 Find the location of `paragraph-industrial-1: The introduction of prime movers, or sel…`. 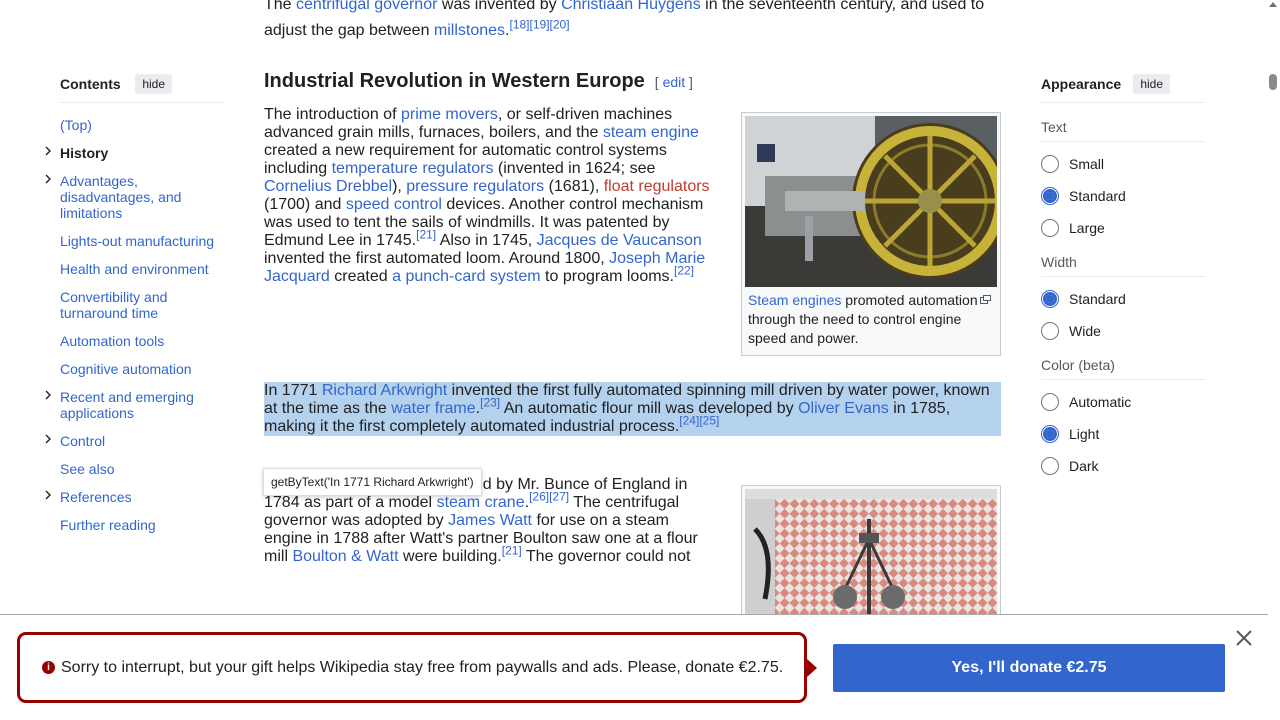

paragraph-industrial-1: The introduction of prime movers, or sel… is located at coordinates (487, 195).